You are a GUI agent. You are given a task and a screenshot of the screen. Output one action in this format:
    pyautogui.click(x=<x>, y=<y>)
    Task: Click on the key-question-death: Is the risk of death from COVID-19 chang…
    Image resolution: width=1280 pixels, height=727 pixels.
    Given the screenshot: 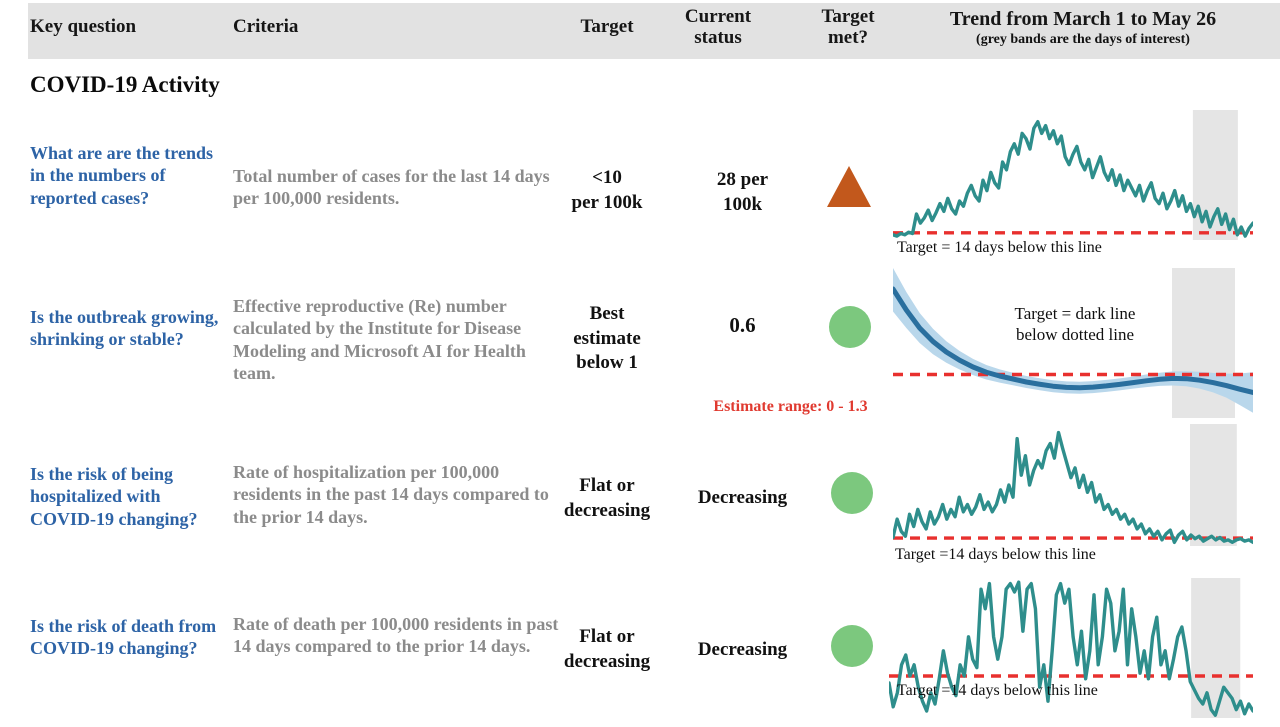 What is the action you would take?
    pyautogui.click(x=123, y=637)
    